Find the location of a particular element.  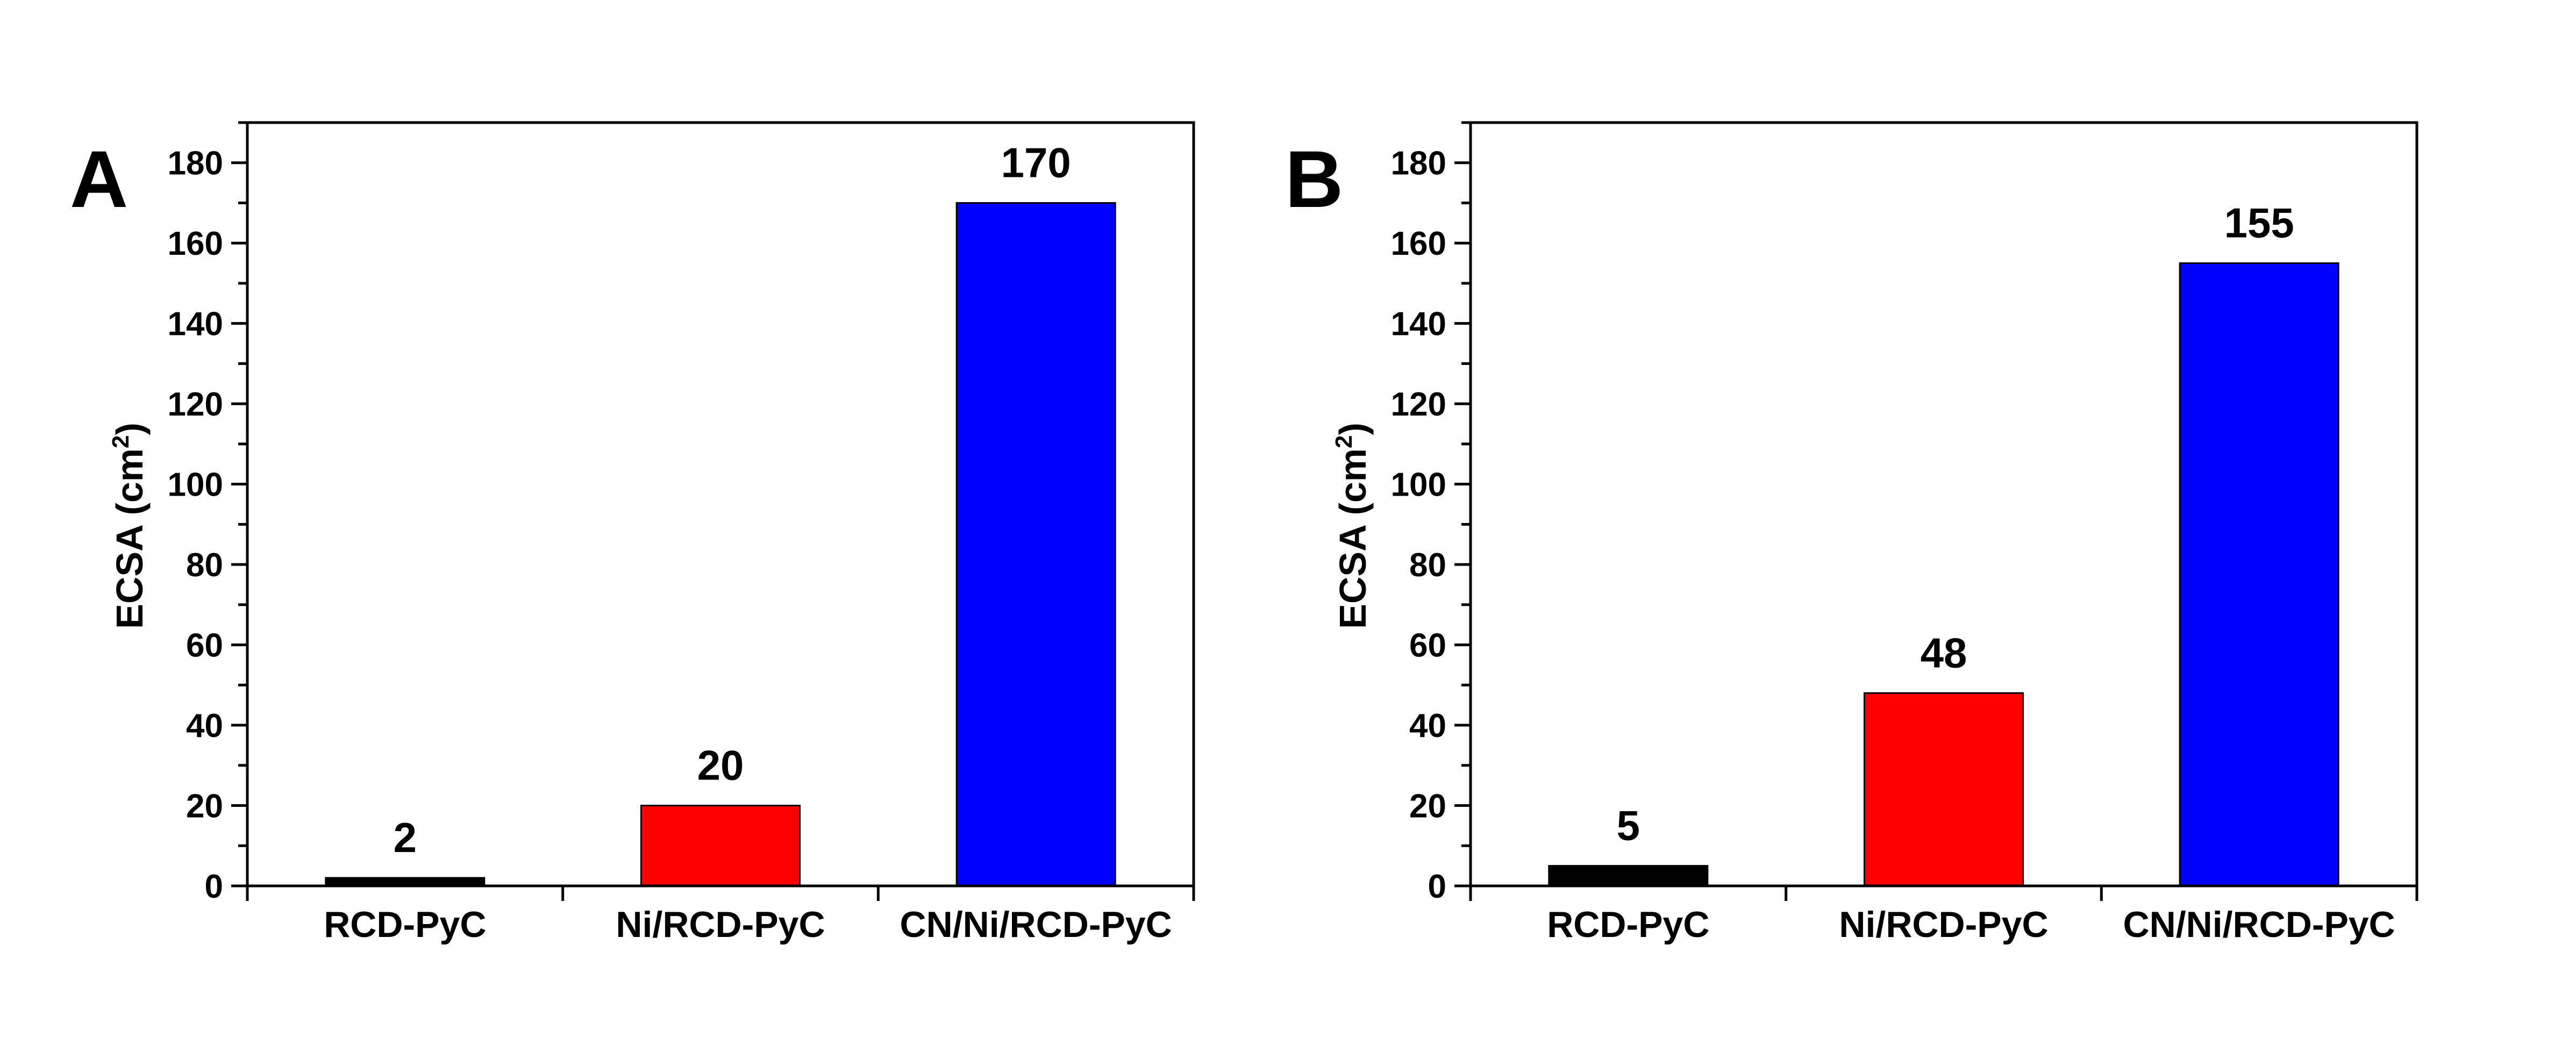

bar-value-label: 170 is located at coordinates (1036, 162).